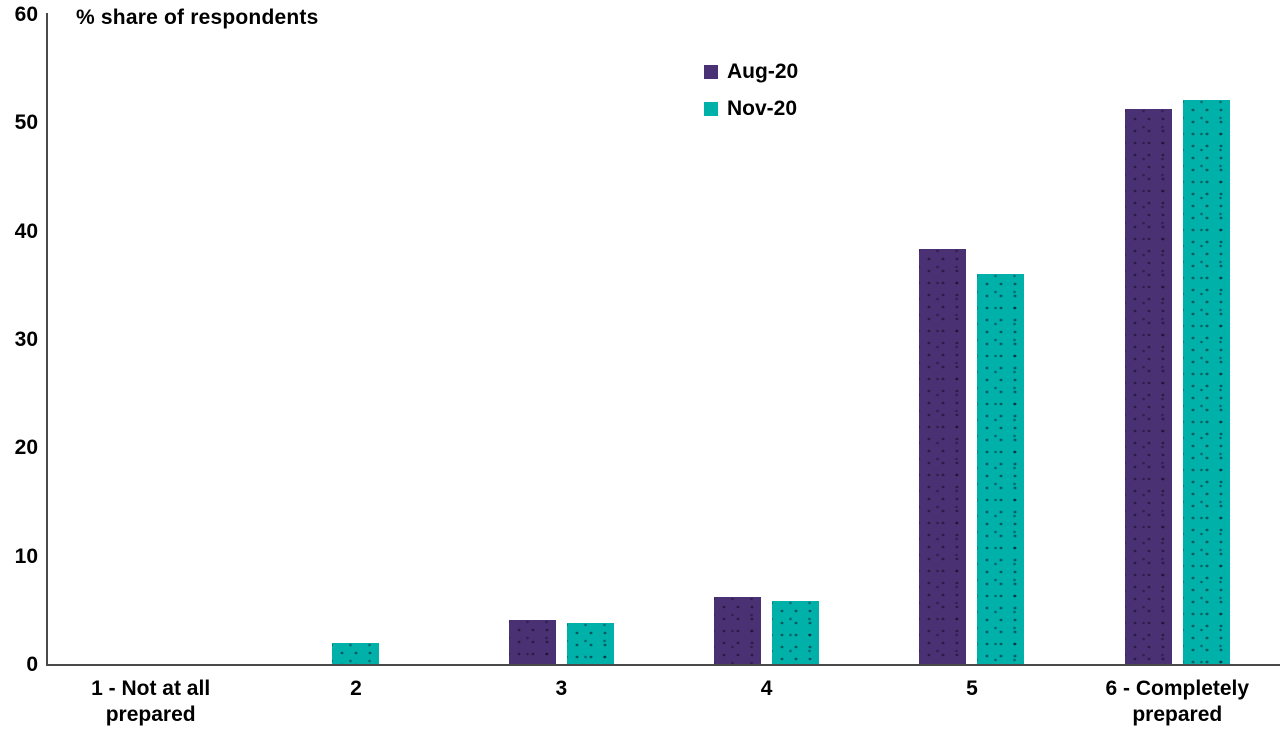 This screenshot has width=1280, height=740. Describe the element at coordinates (356, 688) in the screenshot. I see `x-category-label: 2` at that location.